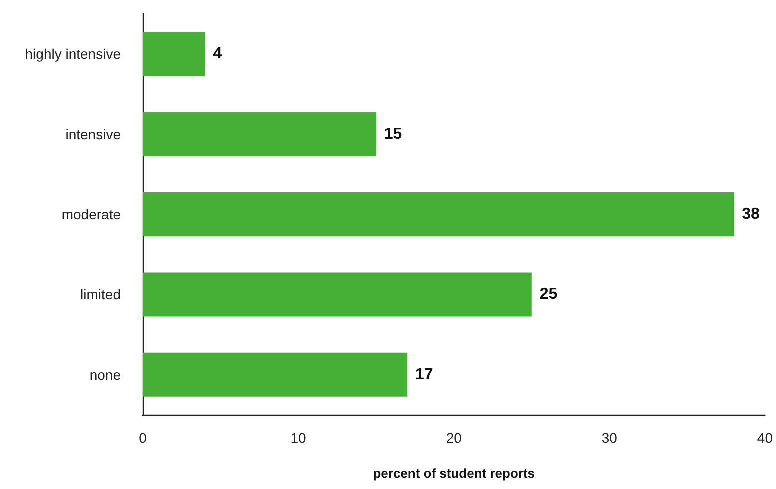 This screenshot has height=489, width=776. I want to click on data-label: 38, so click(751, 214).